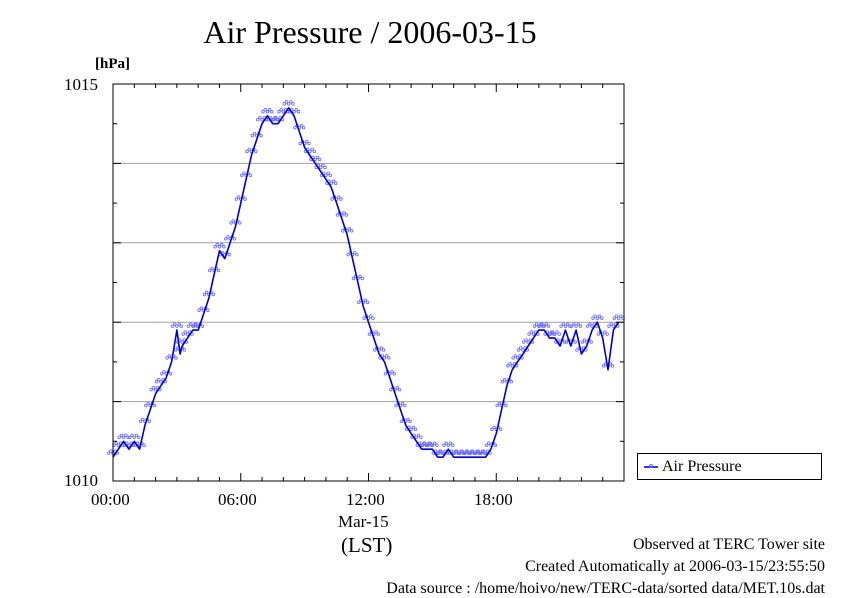  I want to click on y-tick-label-top: 1015, so click(81, 84).